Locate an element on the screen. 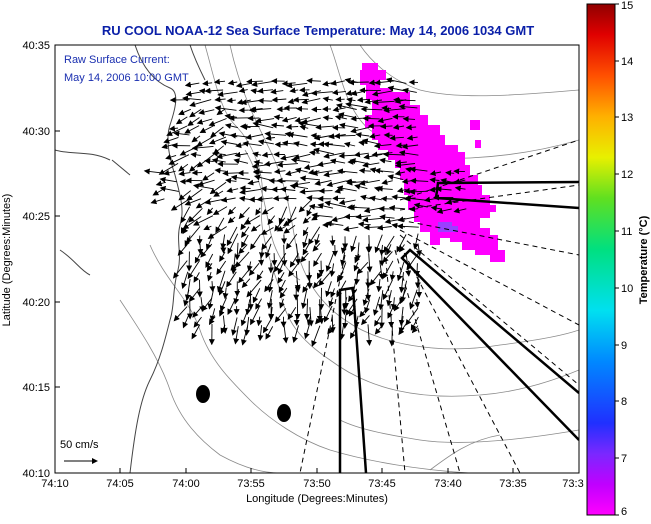  colorbar-tick: 11 is located at coordinates (626, 232).